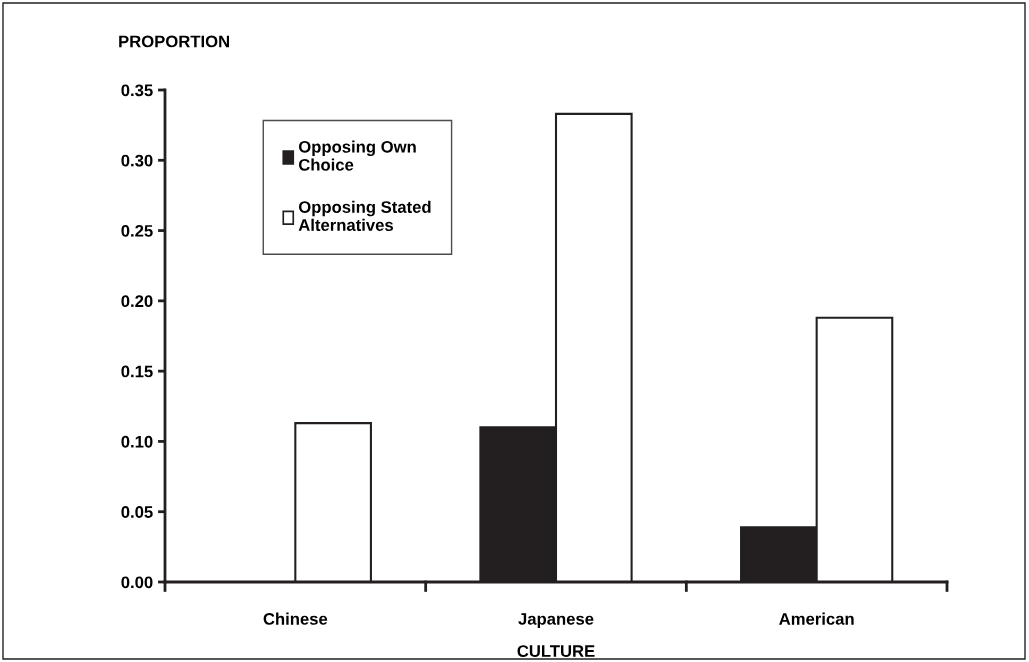 This screenshot has height=662, width=1029. What do you see at coordinates (137, 371) in the screenshot?
I see `y-tick-label: 0.15` at bounding box center [137, 371].